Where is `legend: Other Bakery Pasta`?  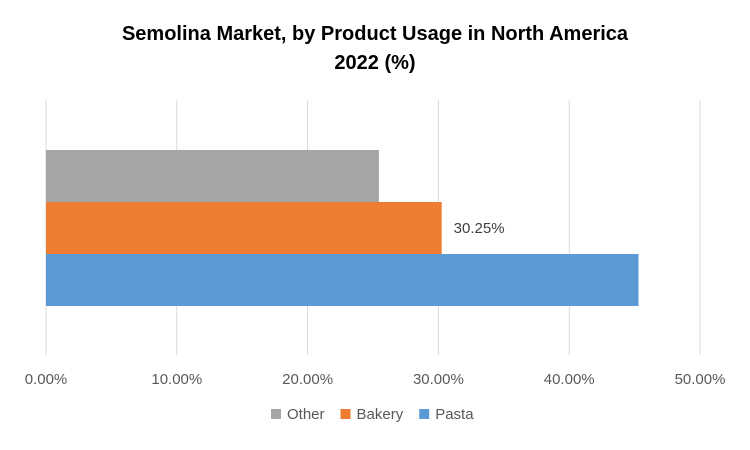 legend: Other Bakery Pasta is located at coordinates (372, 414).